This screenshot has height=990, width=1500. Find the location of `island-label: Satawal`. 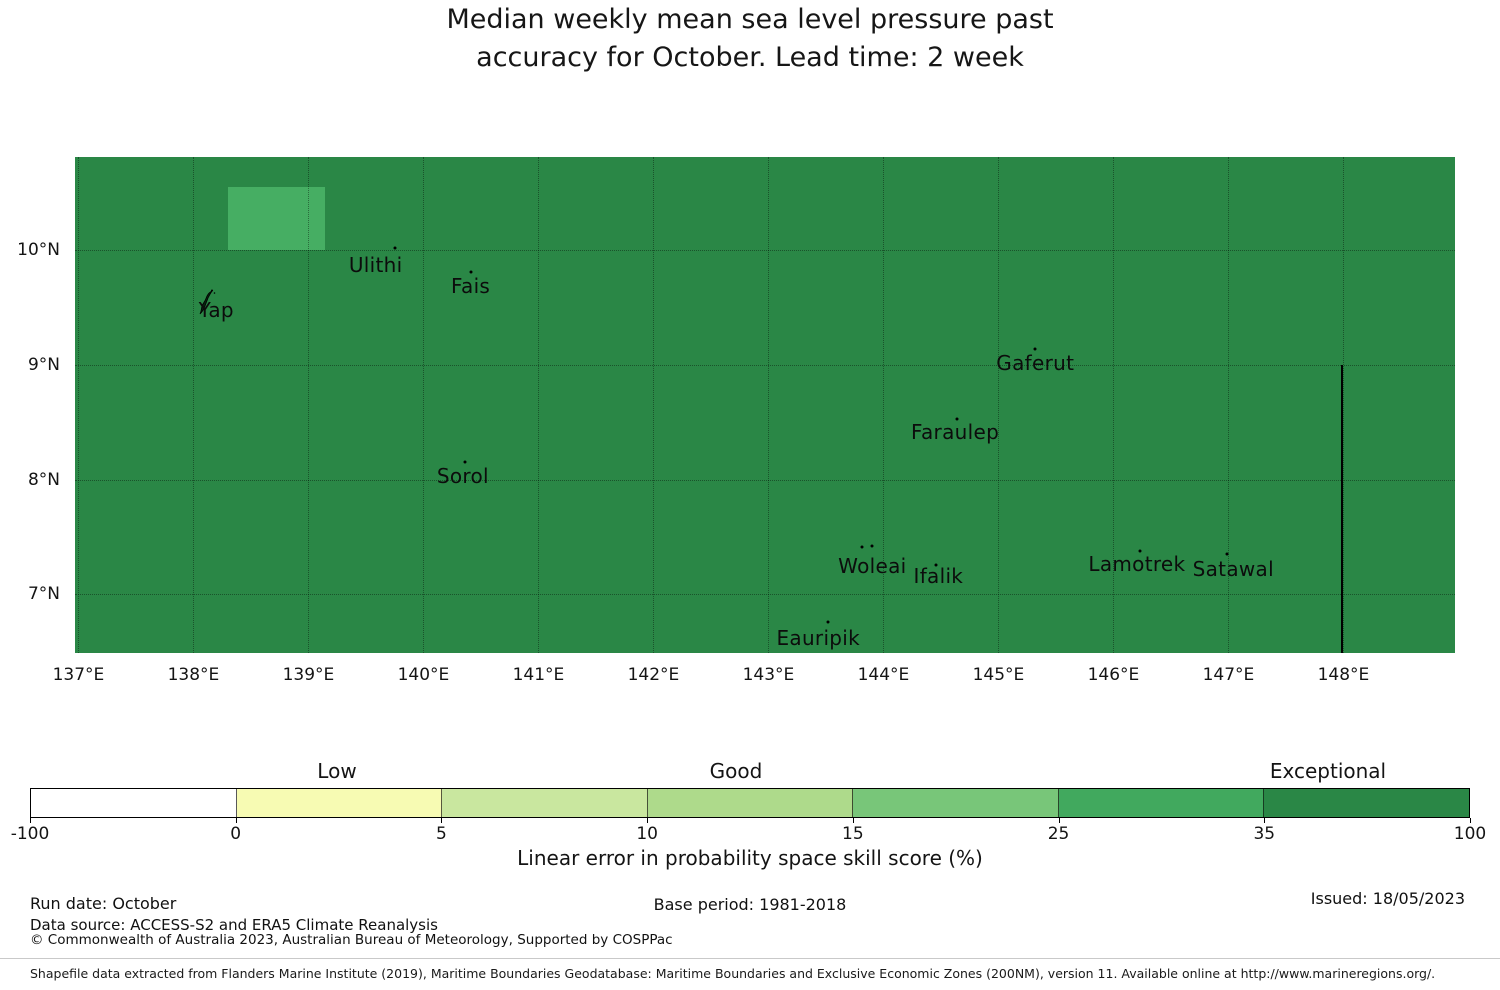

island-label: Satawal is located at coordinates (1233, 569).